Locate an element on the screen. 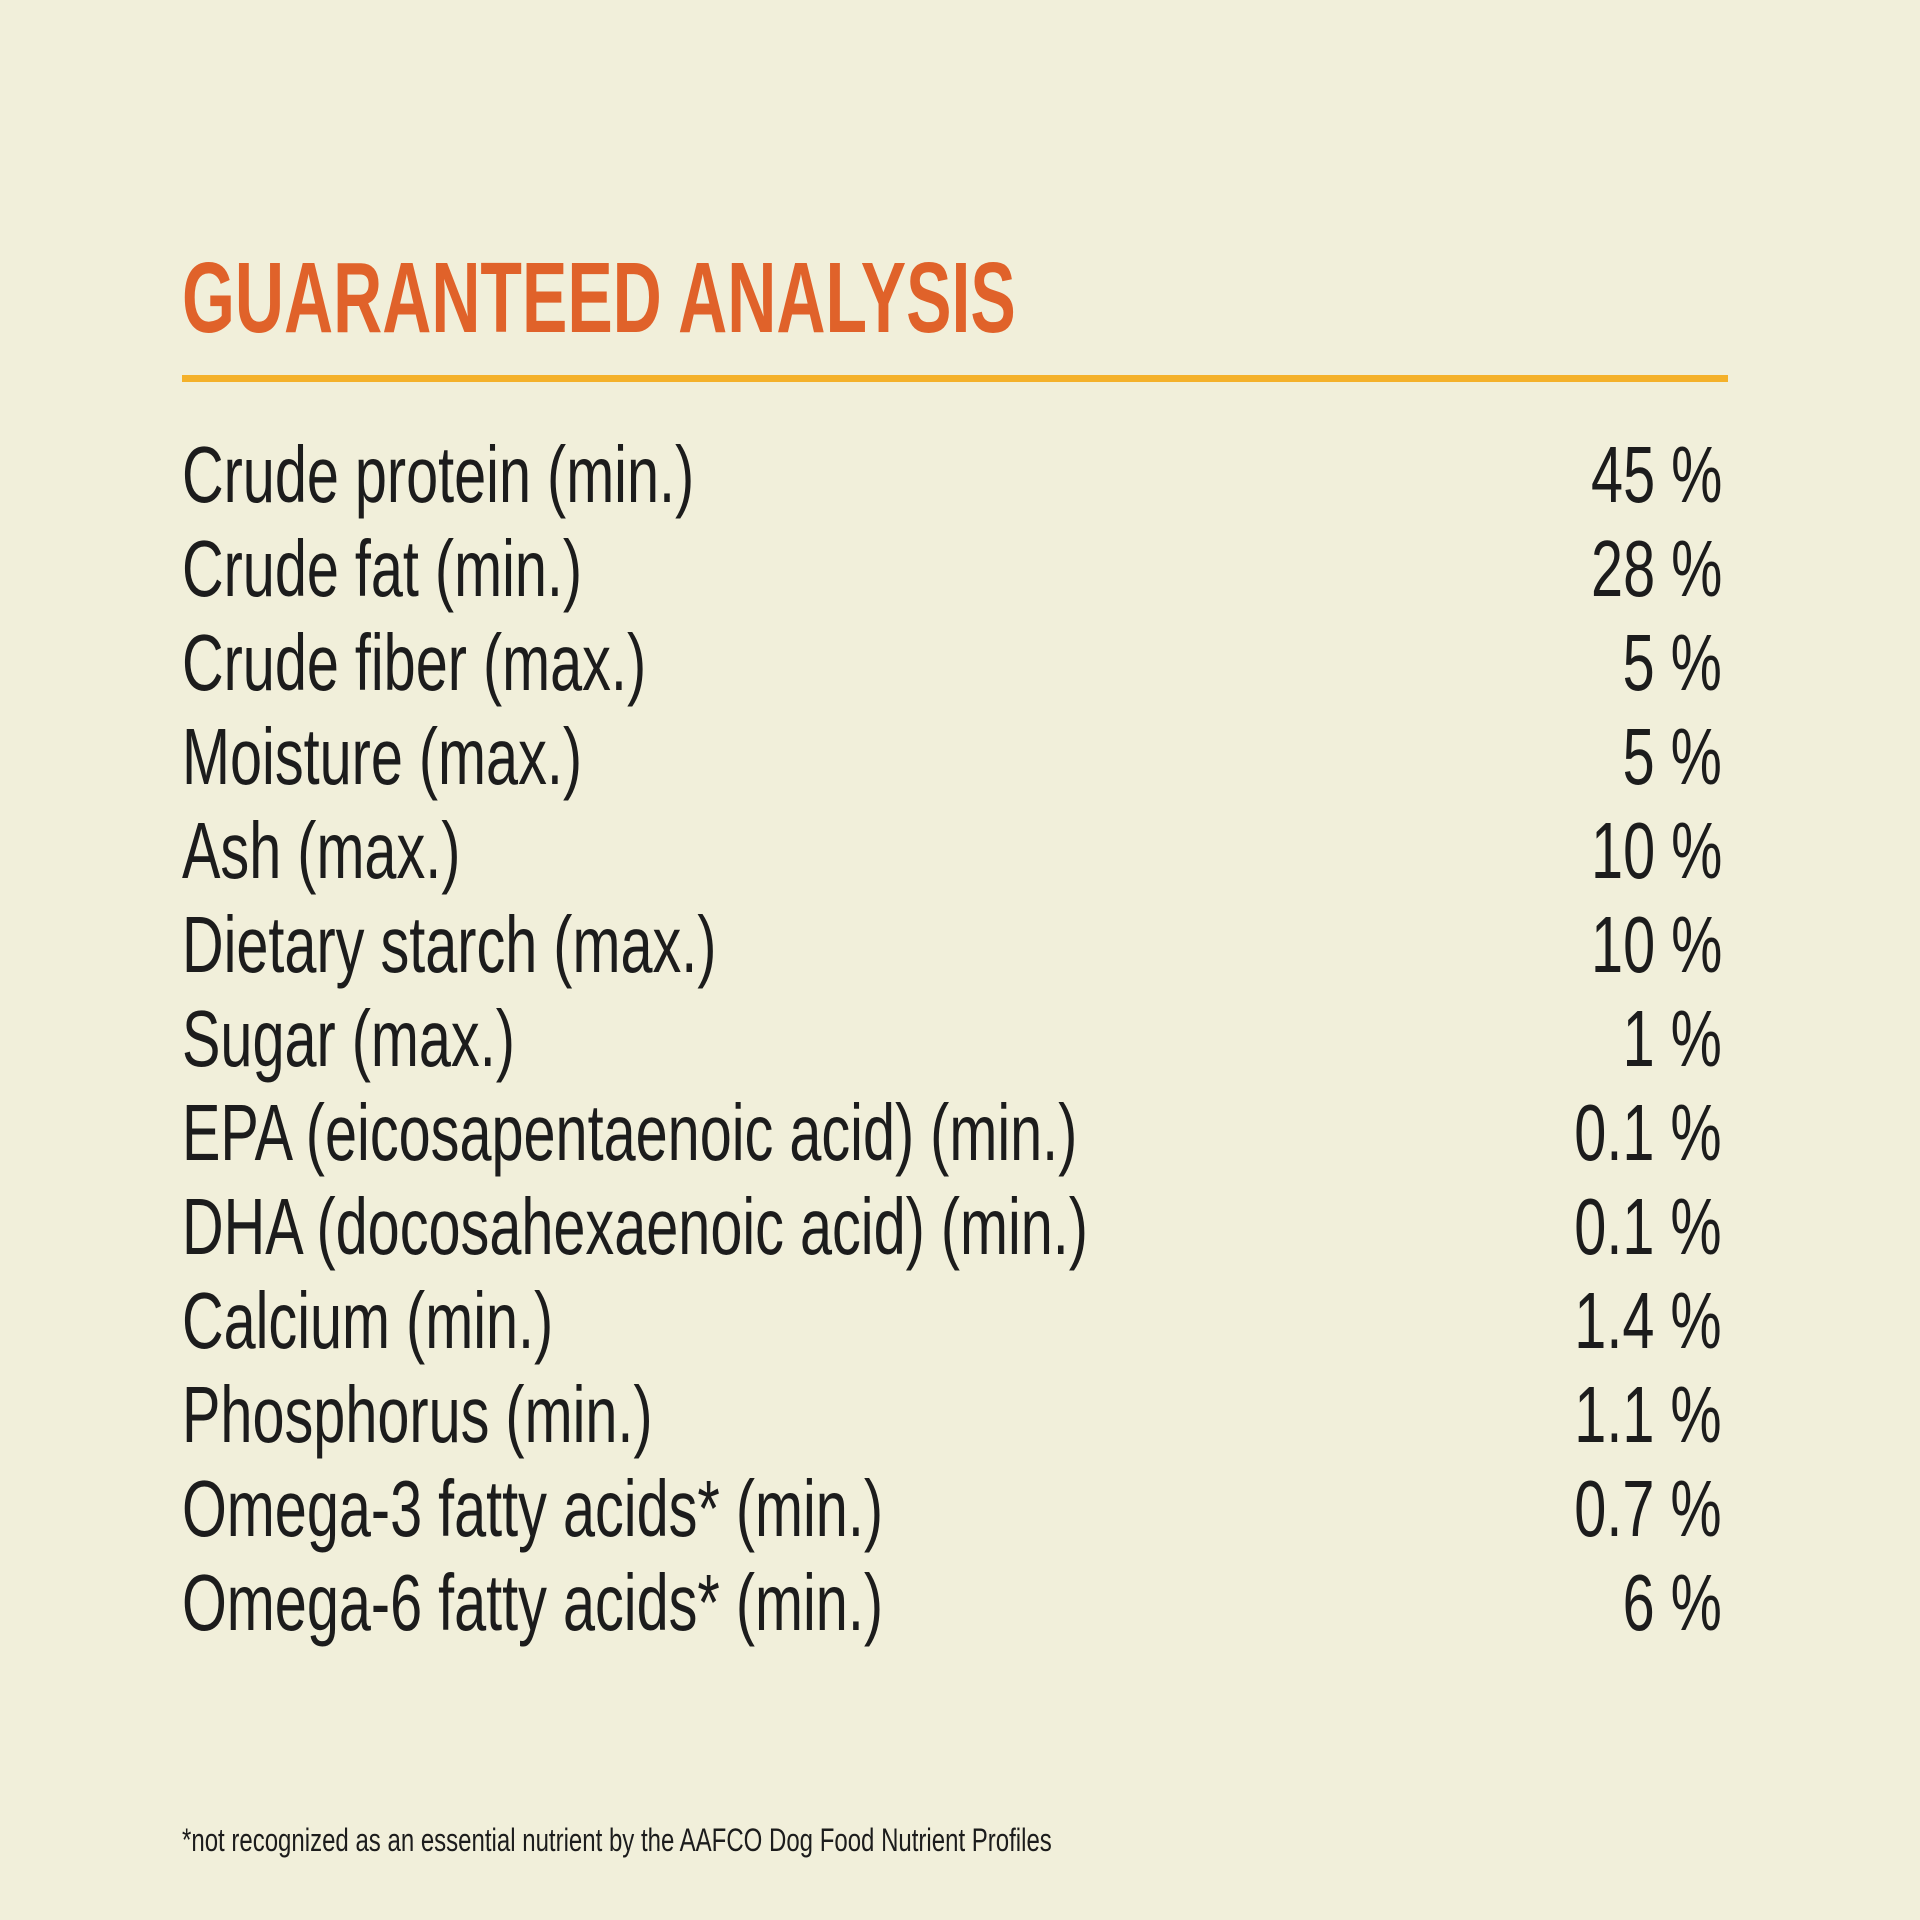 The height and width of the screenshot is (1920, 1920). nutrient-value: 1 % is located at coordinates (1672, 1038).